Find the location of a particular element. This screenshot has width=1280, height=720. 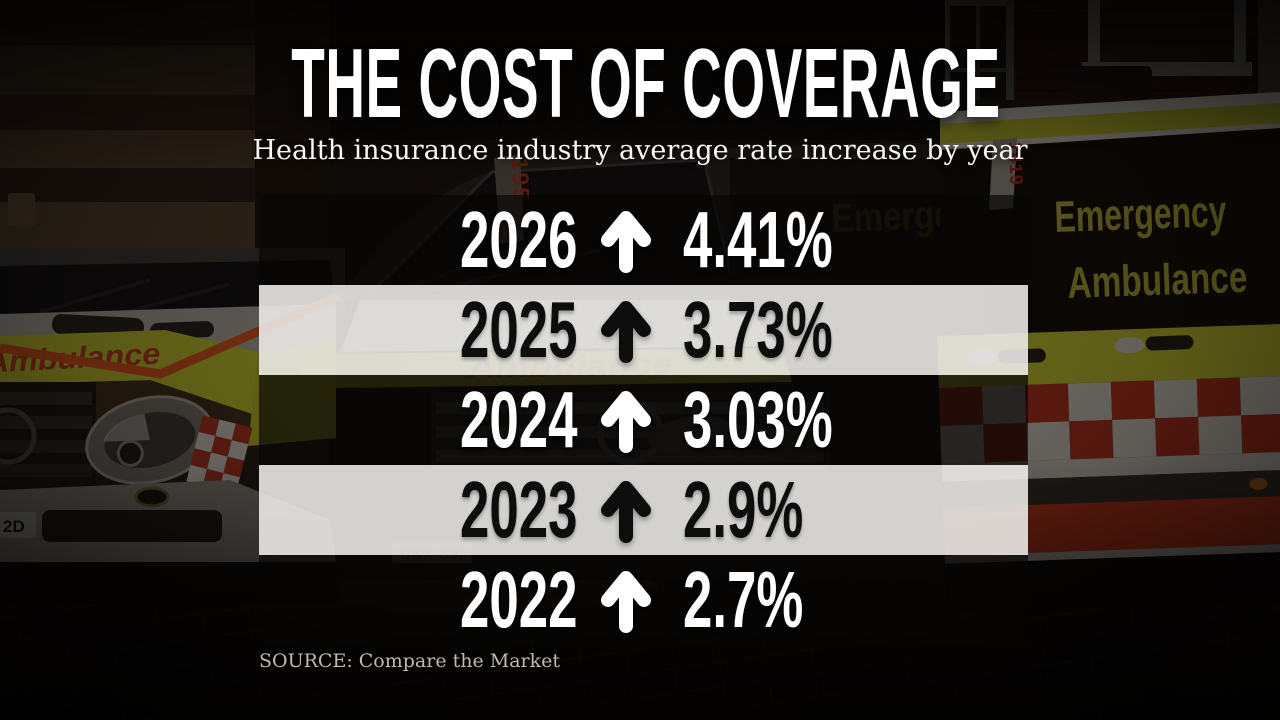

source-credit: SOURCE: Compare the Market is located at coordinates (410, 661).